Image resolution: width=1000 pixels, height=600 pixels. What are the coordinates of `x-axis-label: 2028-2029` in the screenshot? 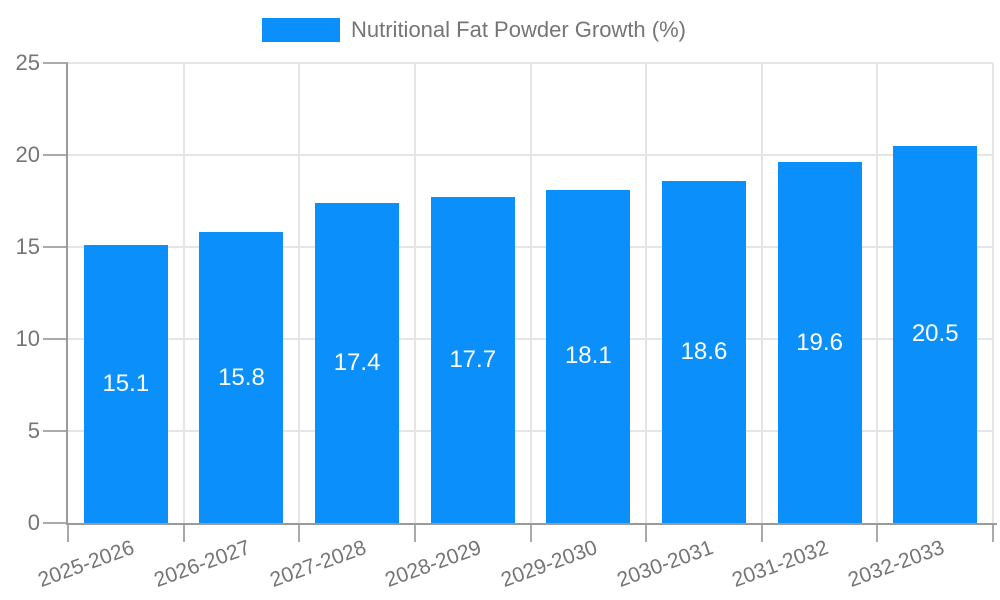 It's located at (433, 564).